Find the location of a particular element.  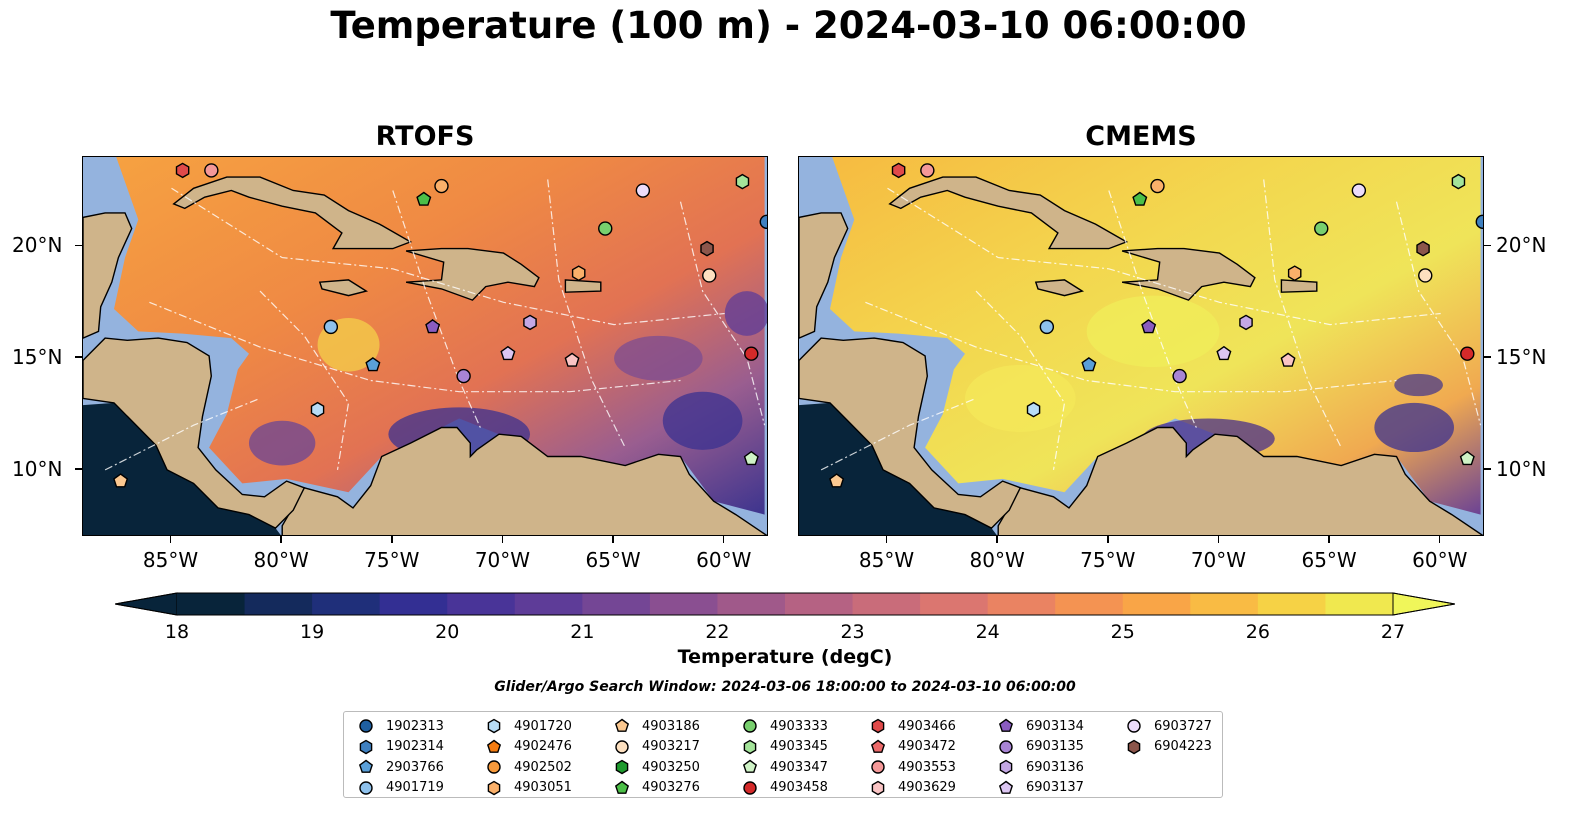

legend-item-label: 4902476 is located at coordinates (543, 747).